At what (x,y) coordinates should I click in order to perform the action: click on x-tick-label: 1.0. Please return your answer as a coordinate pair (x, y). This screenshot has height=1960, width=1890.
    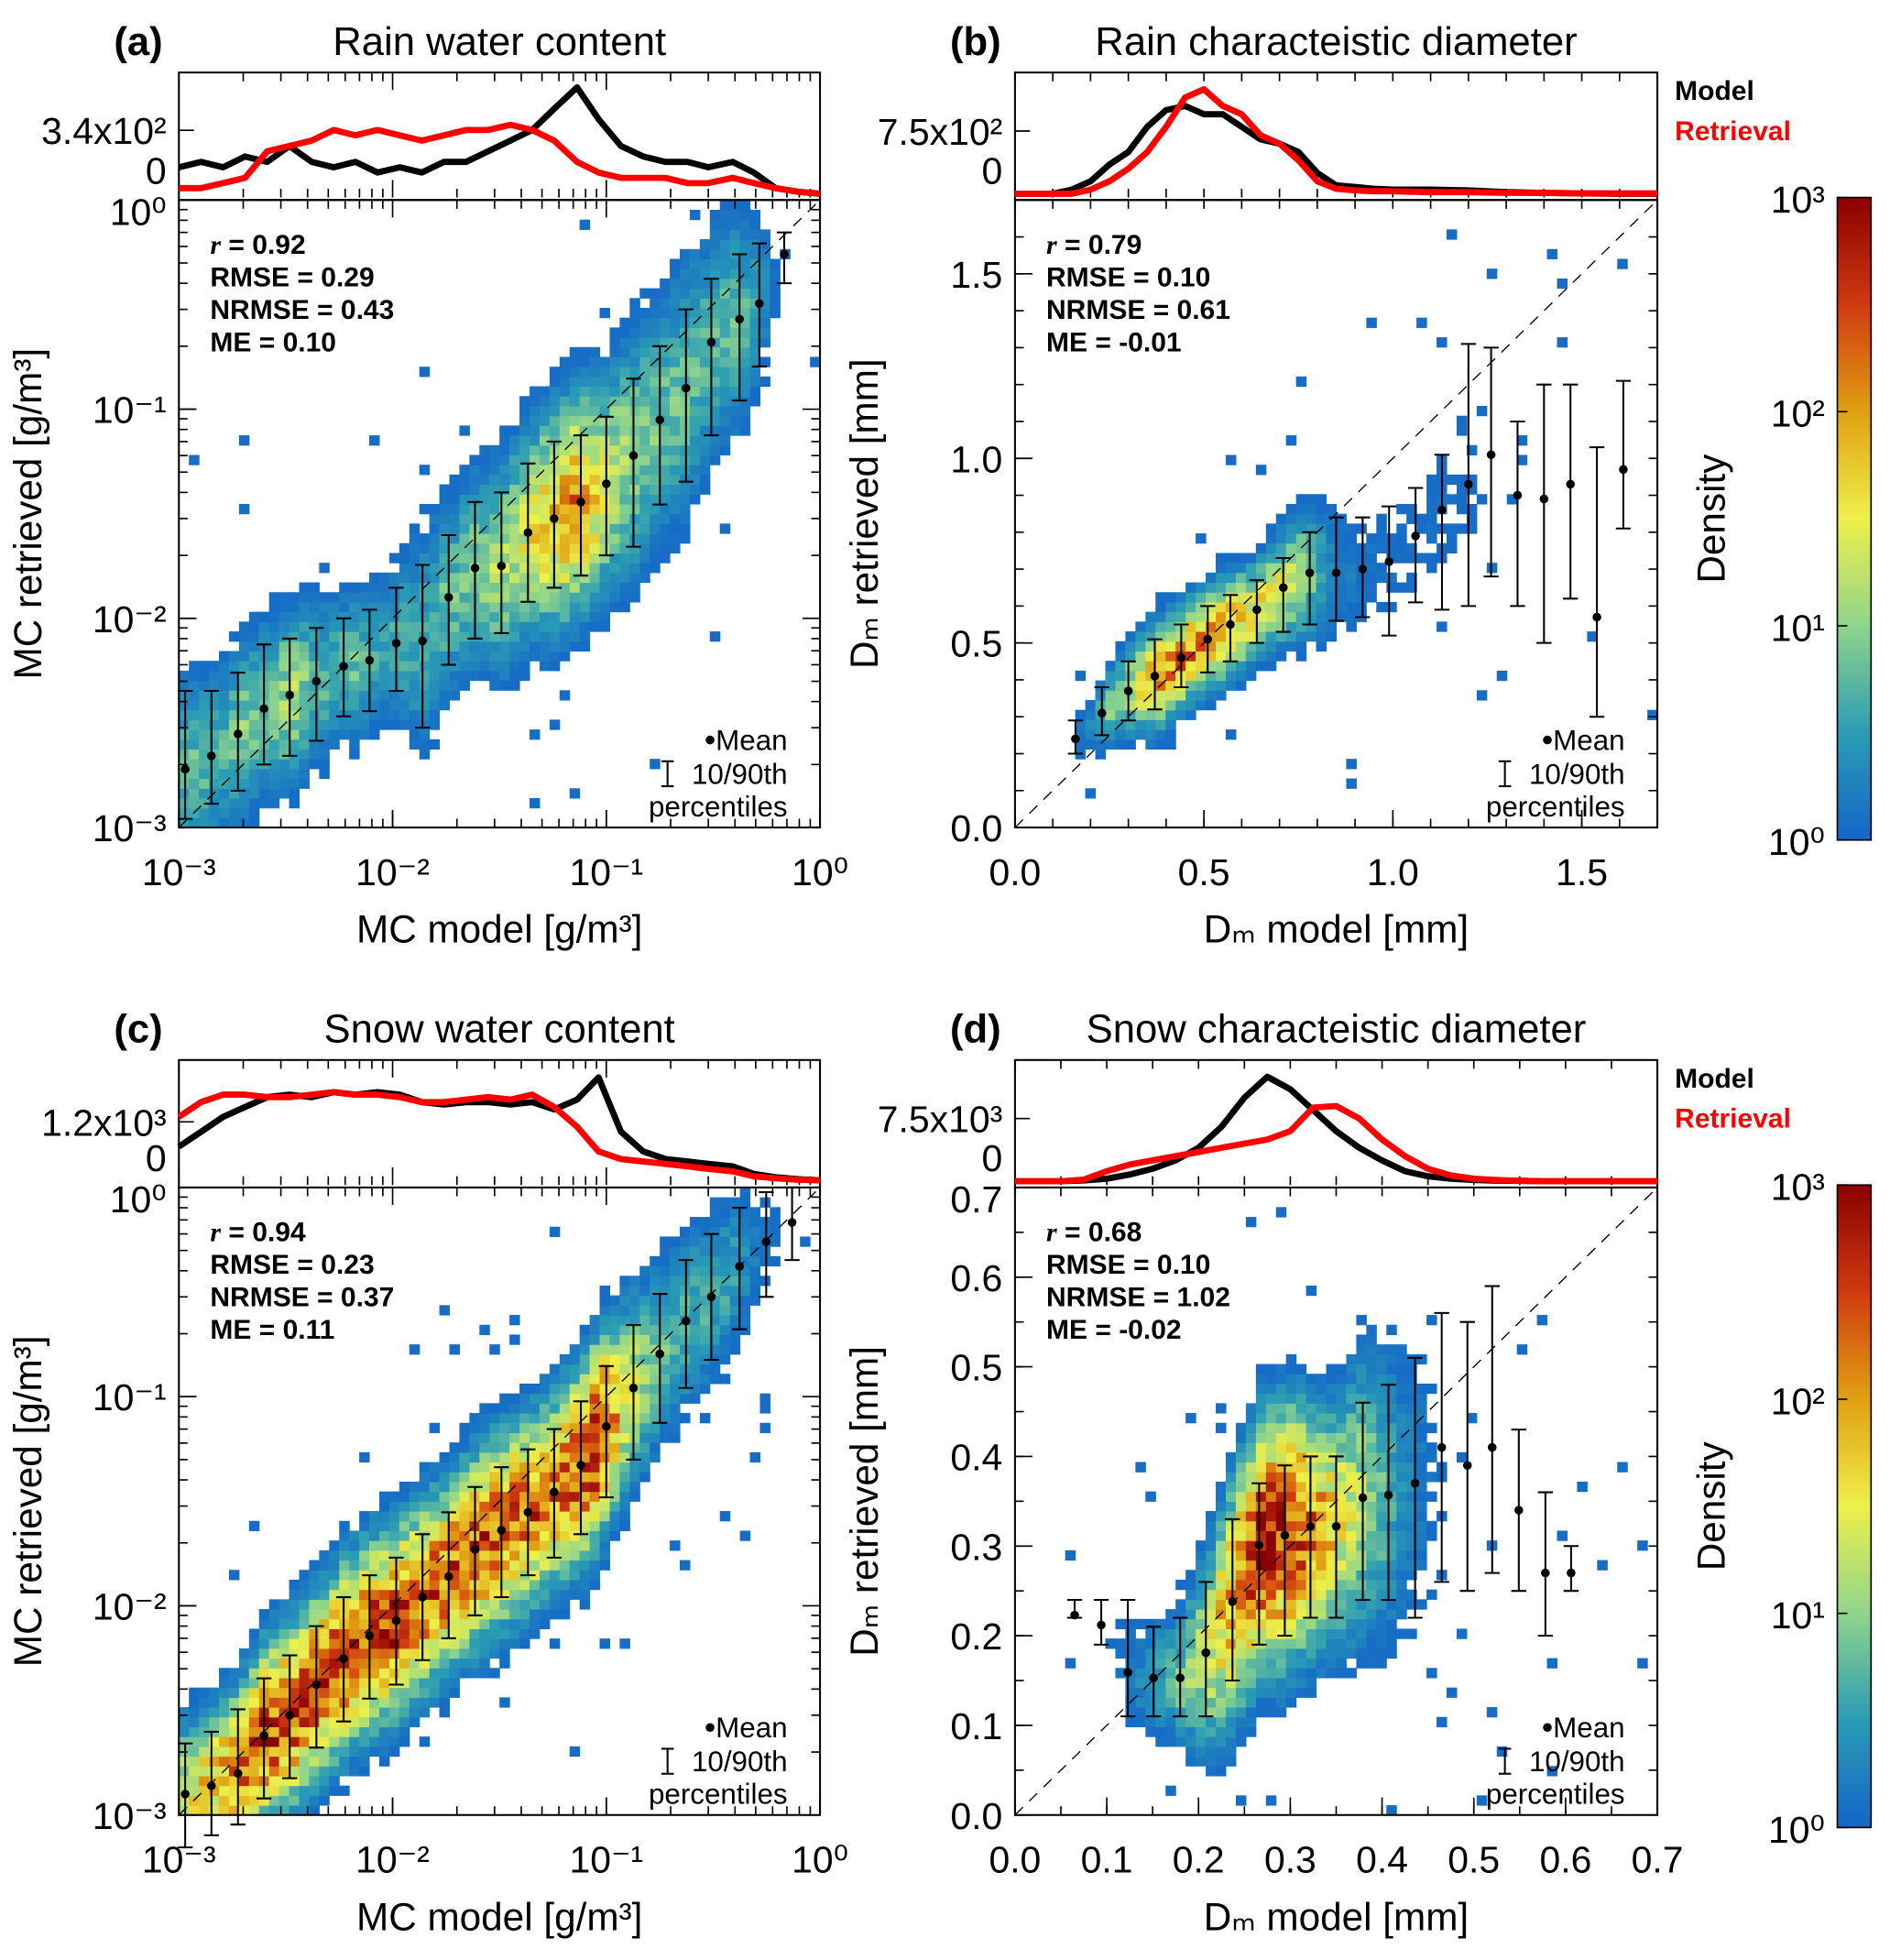
    Looking at the image, I should click on (1393, 872).